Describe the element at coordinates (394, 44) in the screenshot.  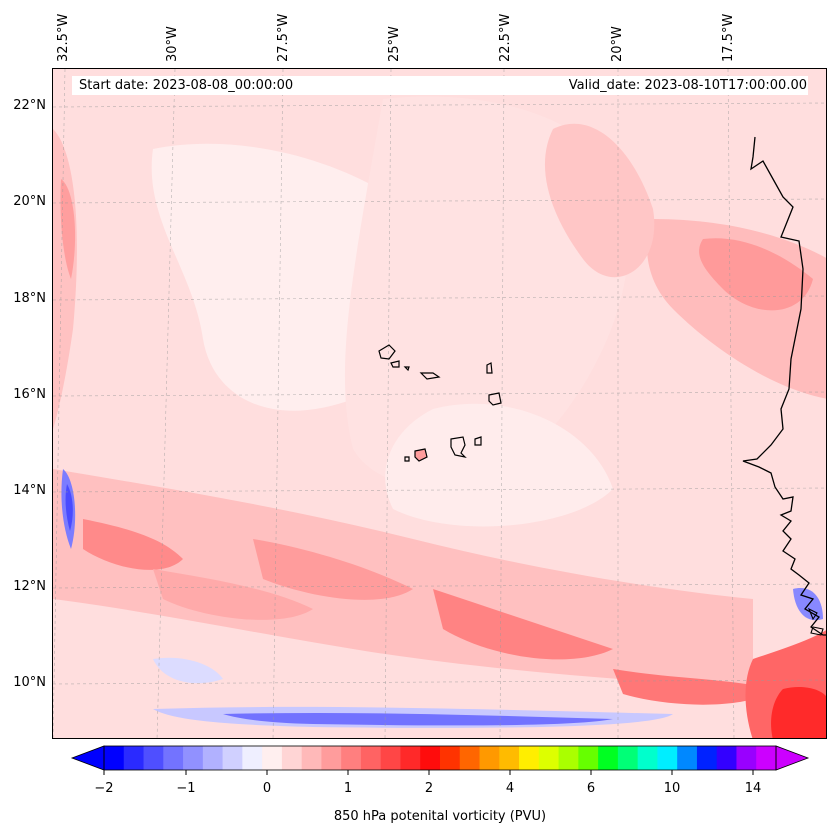
I see `lon-tick-label: 25°W` at that location.